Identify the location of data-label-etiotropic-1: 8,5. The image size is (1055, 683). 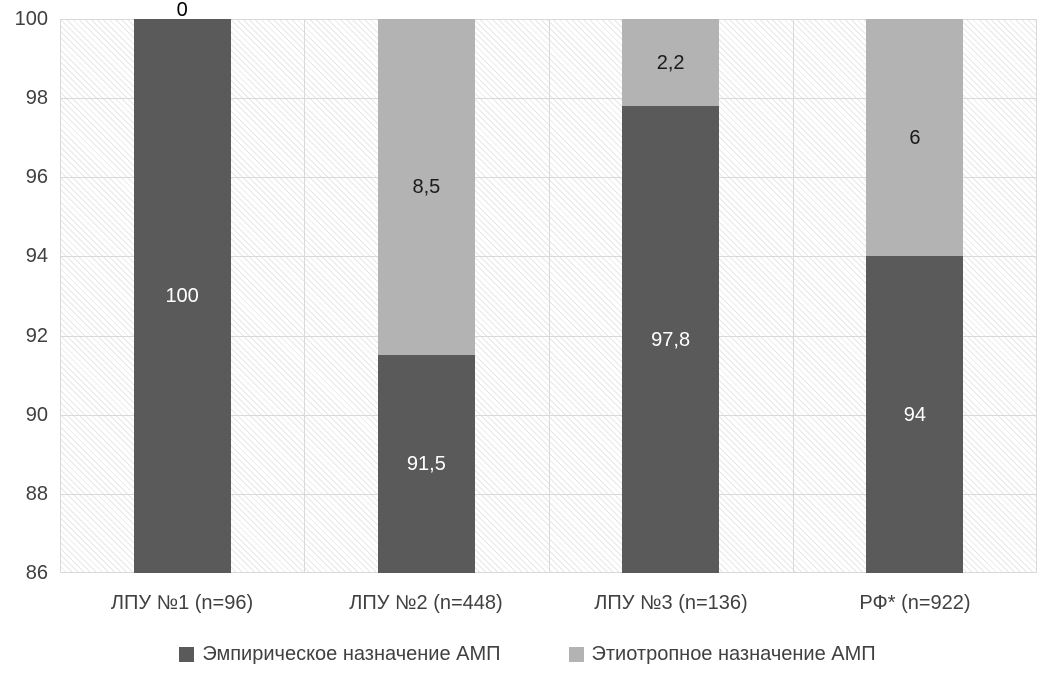
(426, 187).